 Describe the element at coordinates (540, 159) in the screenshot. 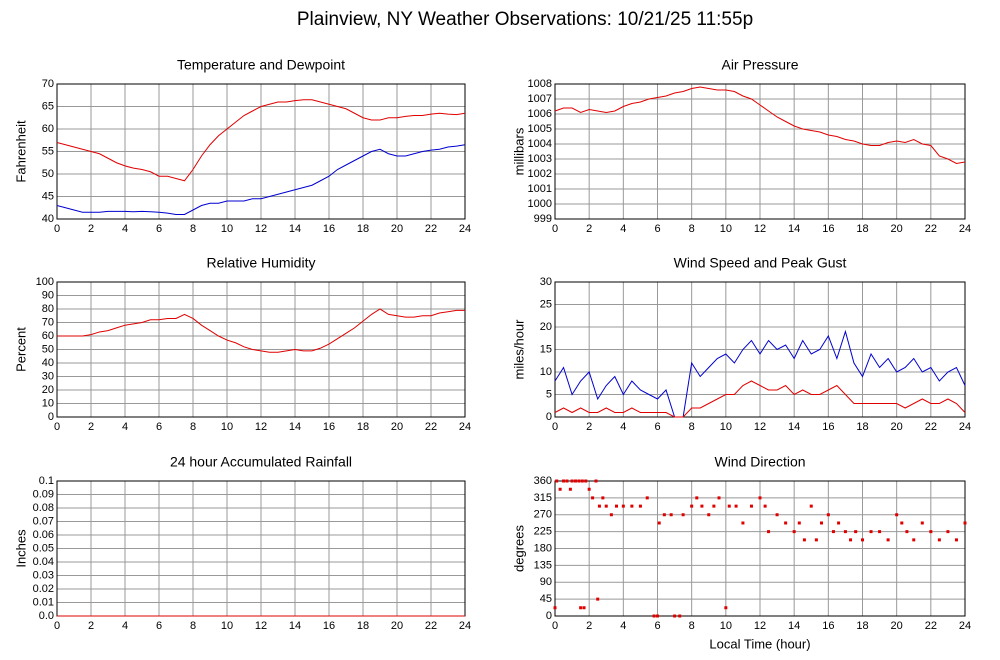

I see `y-tick-label: 1003` at that location.